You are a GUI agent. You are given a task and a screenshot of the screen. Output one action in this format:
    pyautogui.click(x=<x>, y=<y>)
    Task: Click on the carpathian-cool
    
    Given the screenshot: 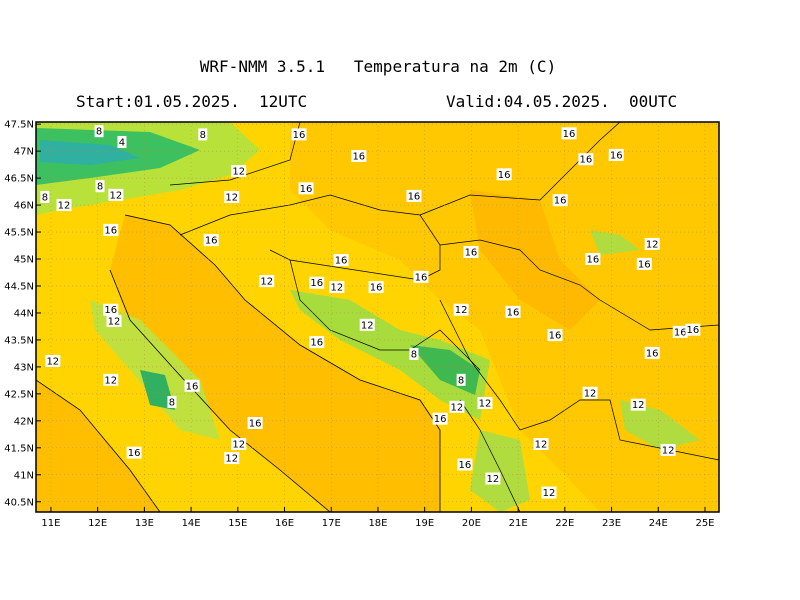 What is the action you would take?
    pyautogui.click(x=615, y=242)
    